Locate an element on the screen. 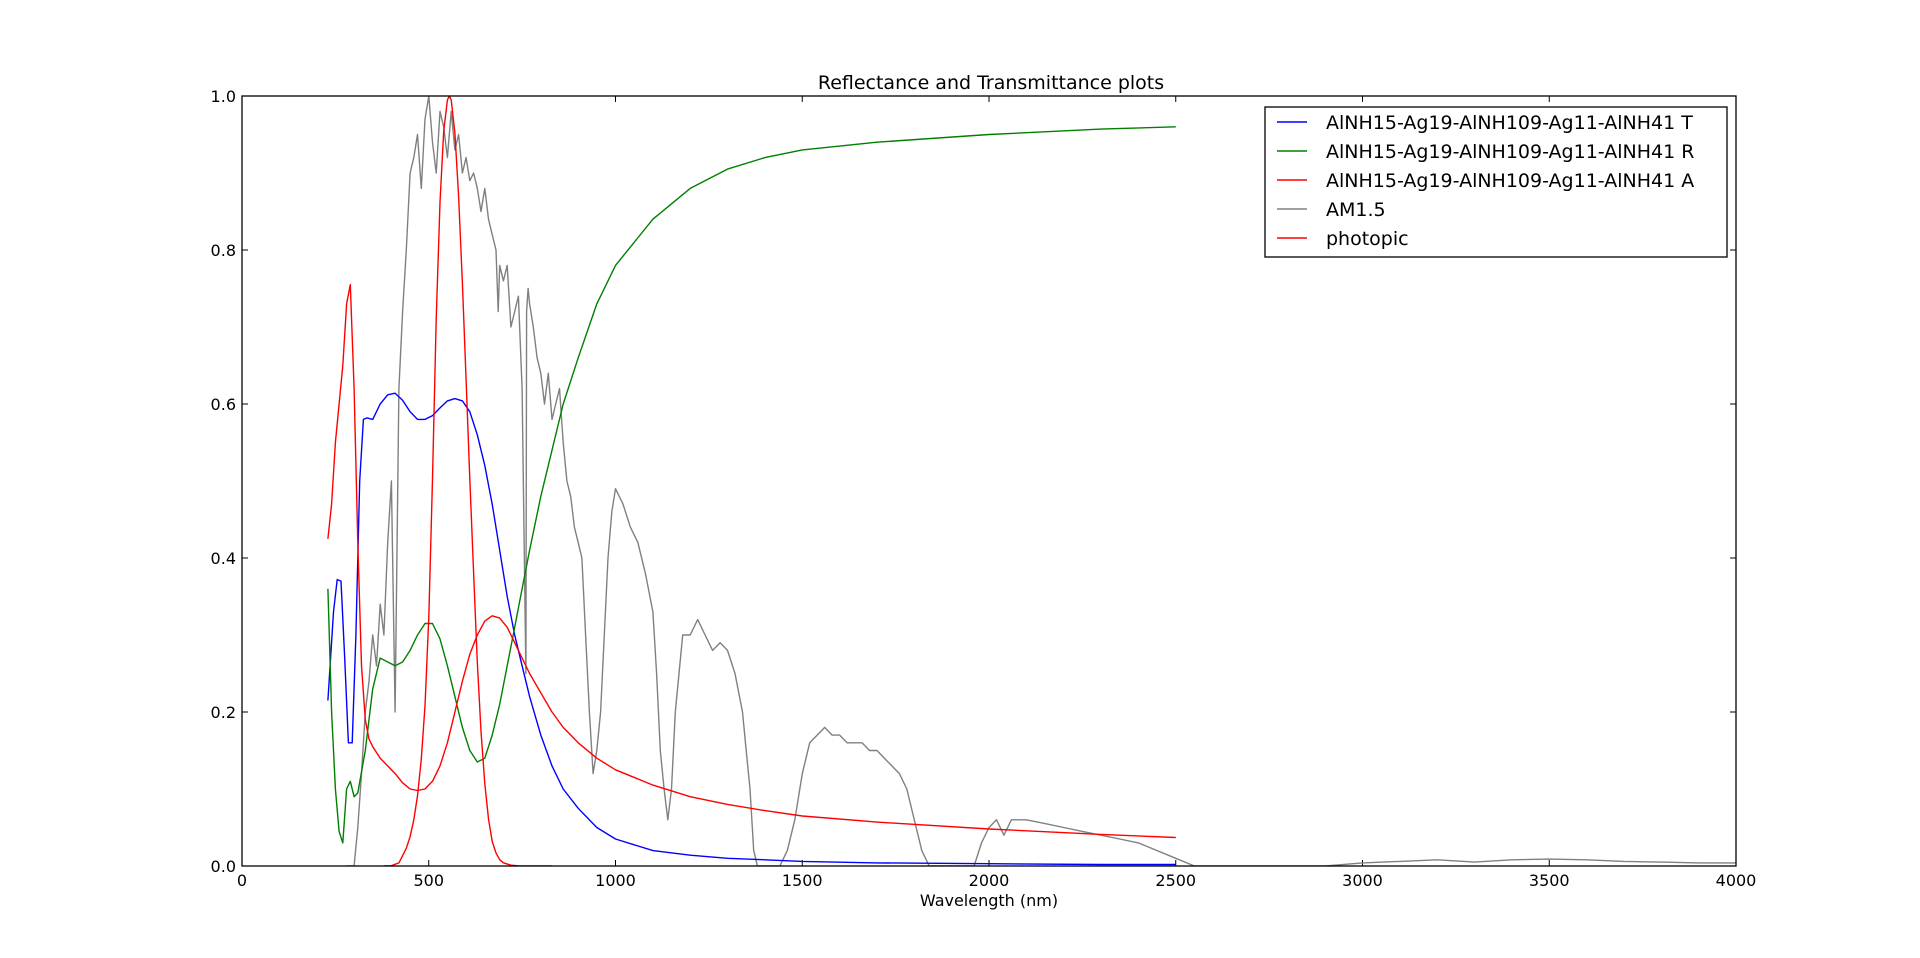  x-tick-label: 0 is located at coordinates (242, 880).